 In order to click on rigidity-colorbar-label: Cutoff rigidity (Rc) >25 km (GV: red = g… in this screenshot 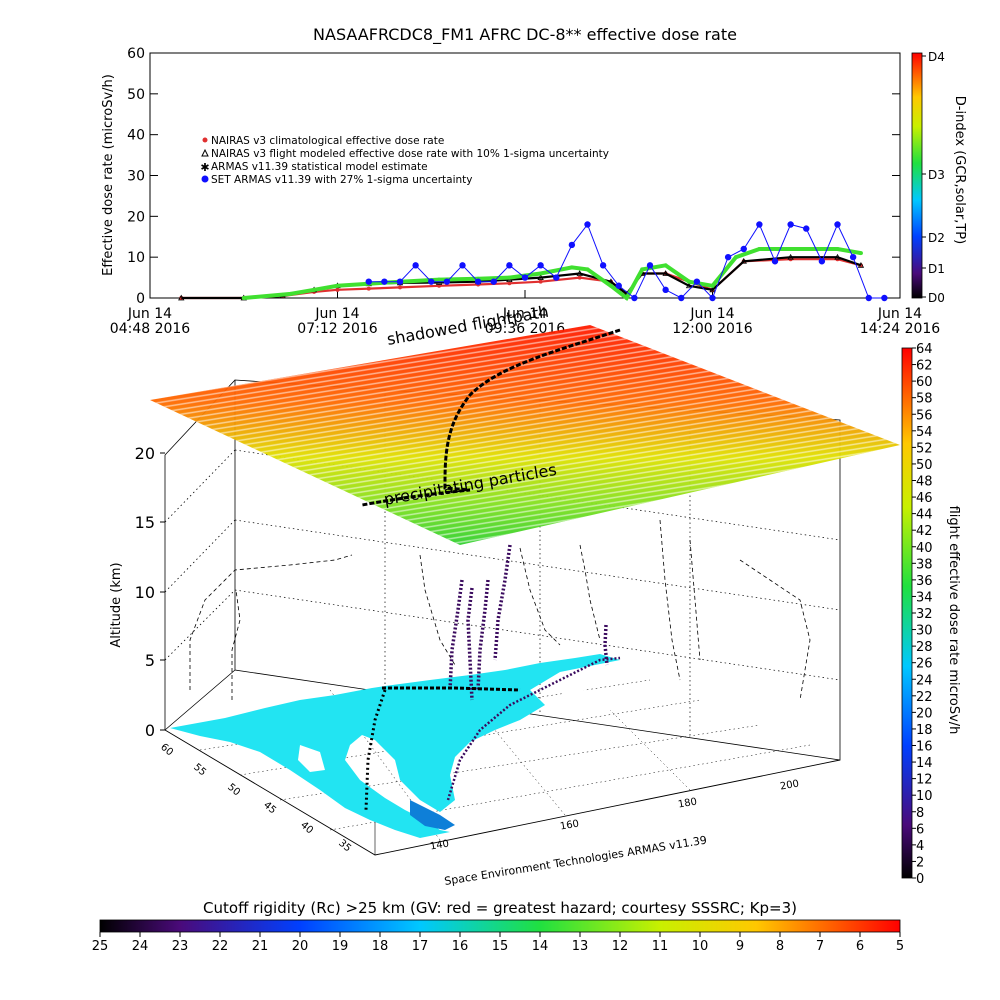, I will do `click(500, 908)`.